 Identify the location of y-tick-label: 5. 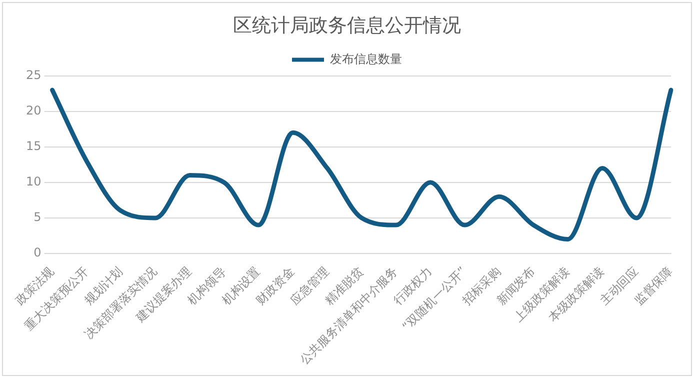
(38, 217).